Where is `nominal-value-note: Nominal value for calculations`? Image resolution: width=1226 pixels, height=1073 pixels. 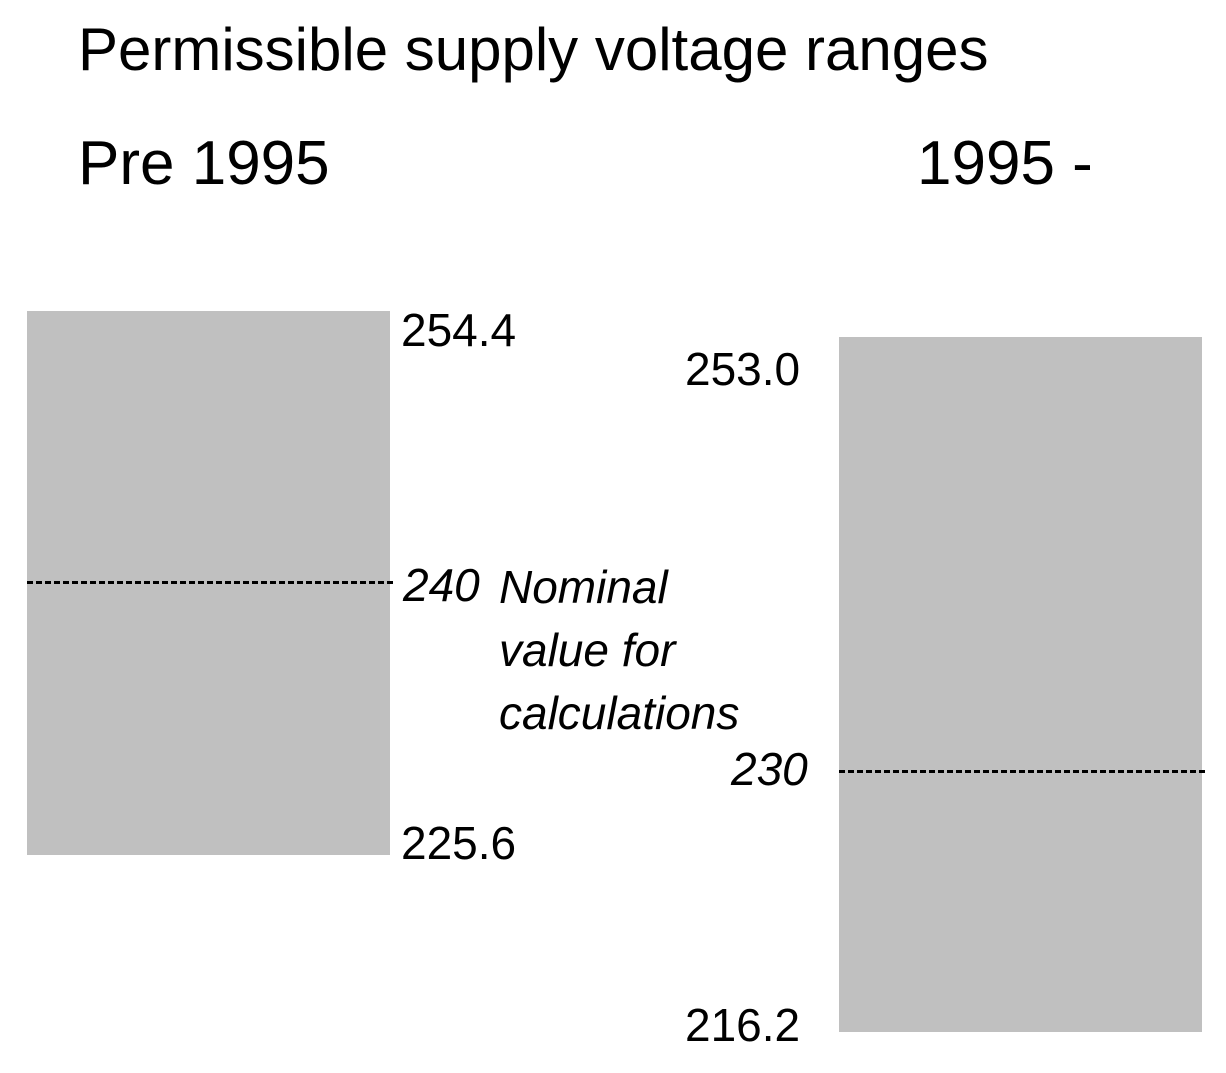
nominal-value-note: Nominal value for calculations is located at coordinates (649, 650).